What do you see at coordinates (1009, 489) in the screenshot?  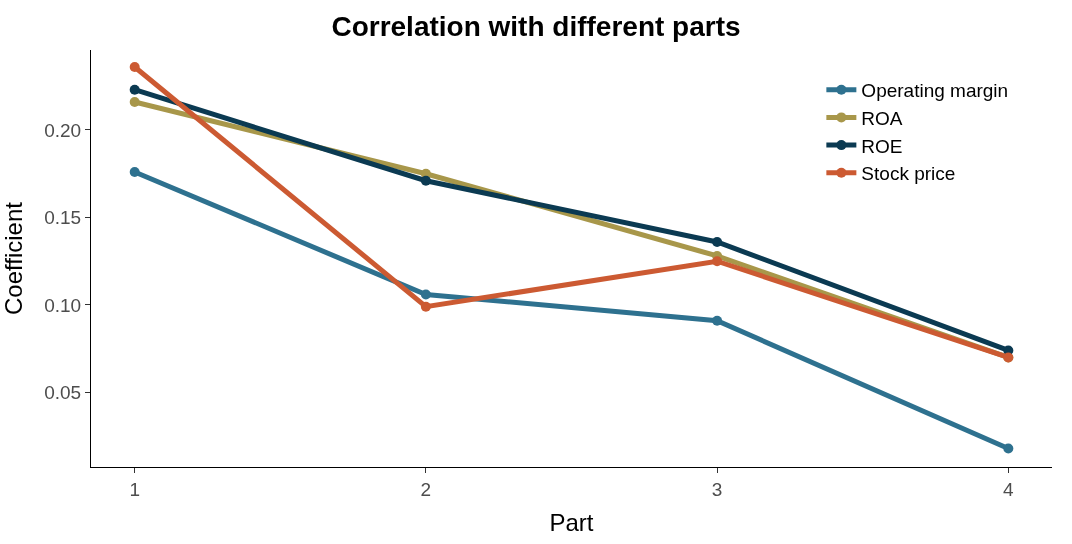 I see `x-tick-label: 4` at bounding box center [1009, 489].